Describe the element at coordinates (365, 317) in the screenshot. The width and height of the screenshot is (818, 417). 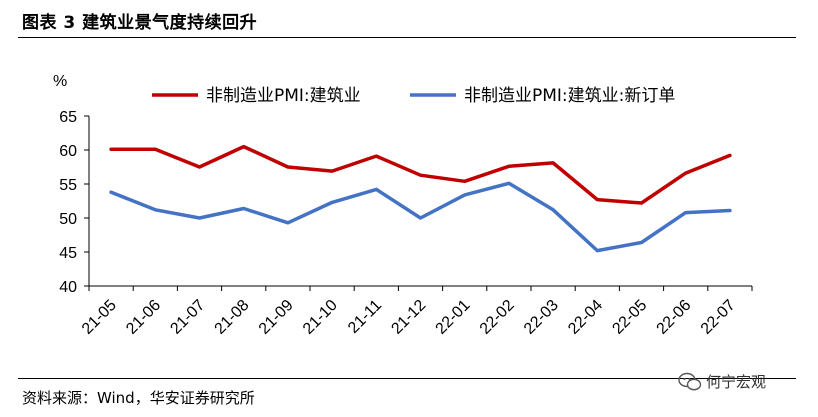
I see `x-tick-label: 21-11` at that location.